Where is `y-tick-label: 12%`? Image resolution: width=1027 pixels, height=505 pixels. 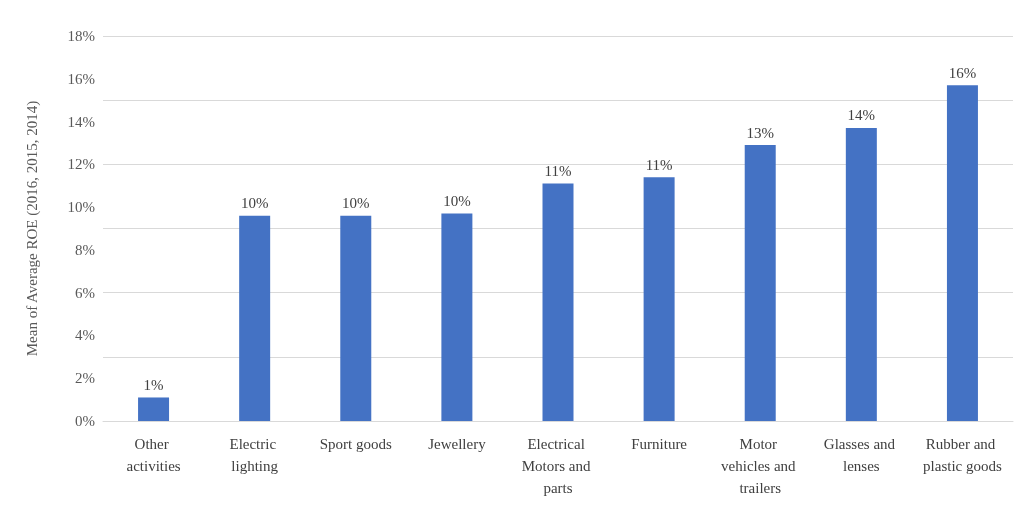 y-tick-label: 12% is located at coordinates (81, 164).